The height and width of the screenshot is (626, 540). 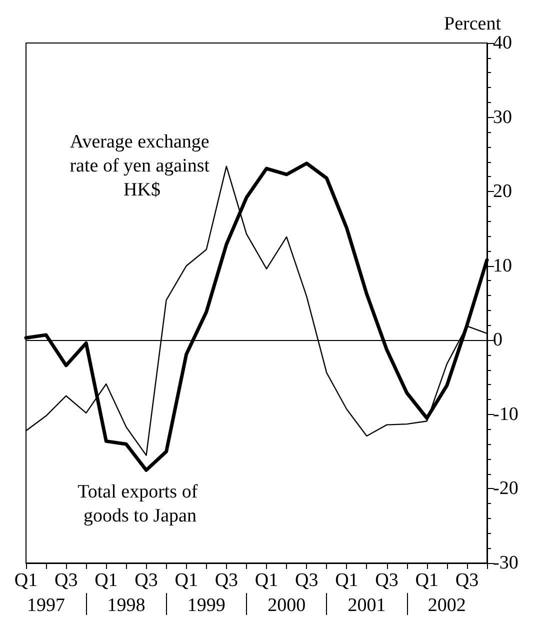 What do you see at coordinates (497, 340) in the screenshot?
I see `y-tick-label: 0` at bounding box center [497, 340].